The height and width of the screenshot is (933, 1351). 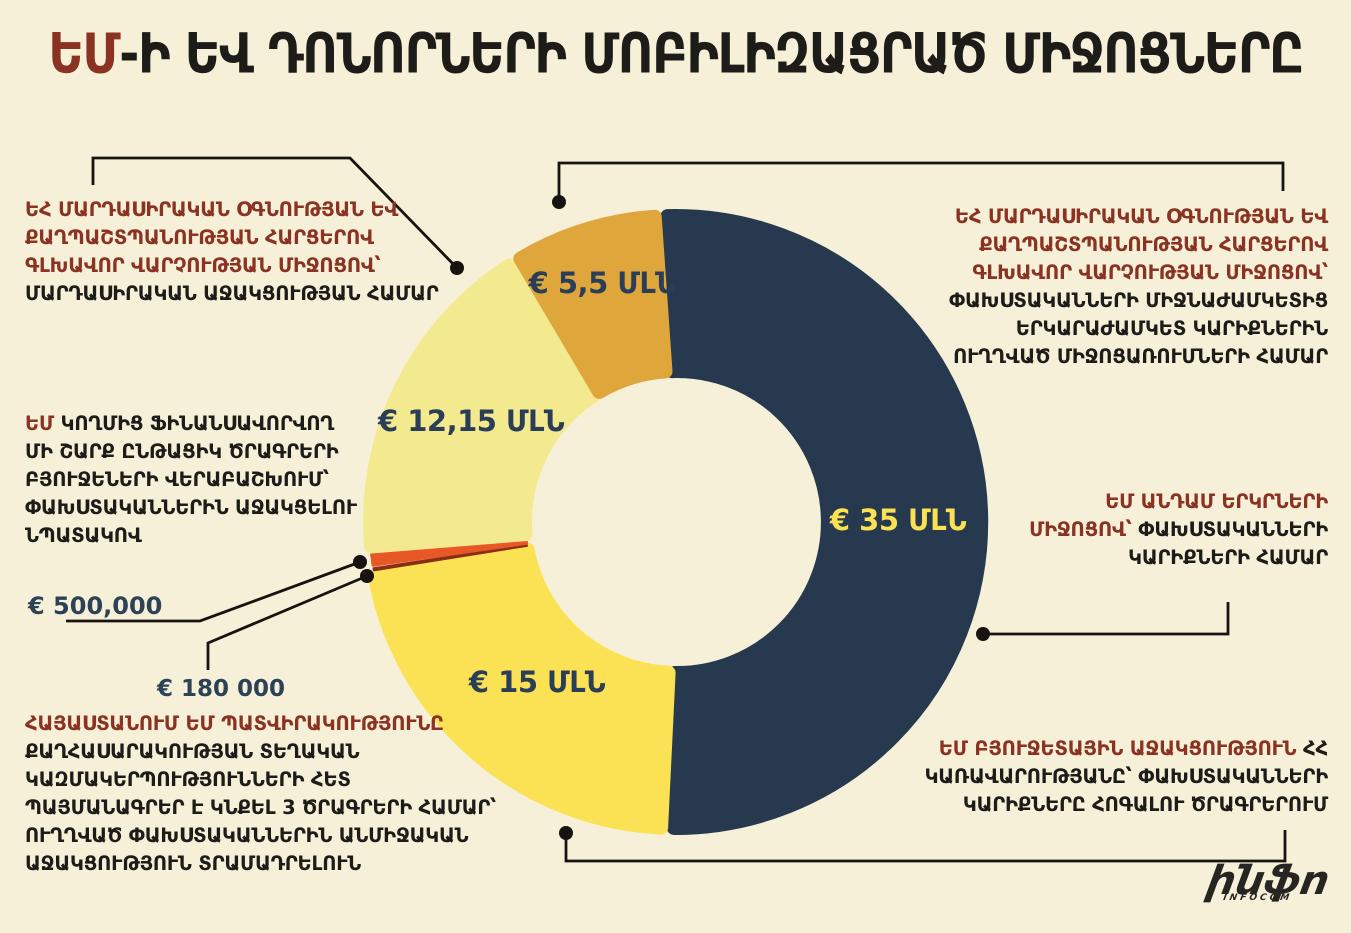 What do you see at coordinates (188, 779) in the screenshot?
I see `annotation-line: ԿԱԶՄԱԿԵՐՊՈՒԹՅՈՒՆՆԵՐԻ ՀԵՏ` at bounding box center [188, 779].